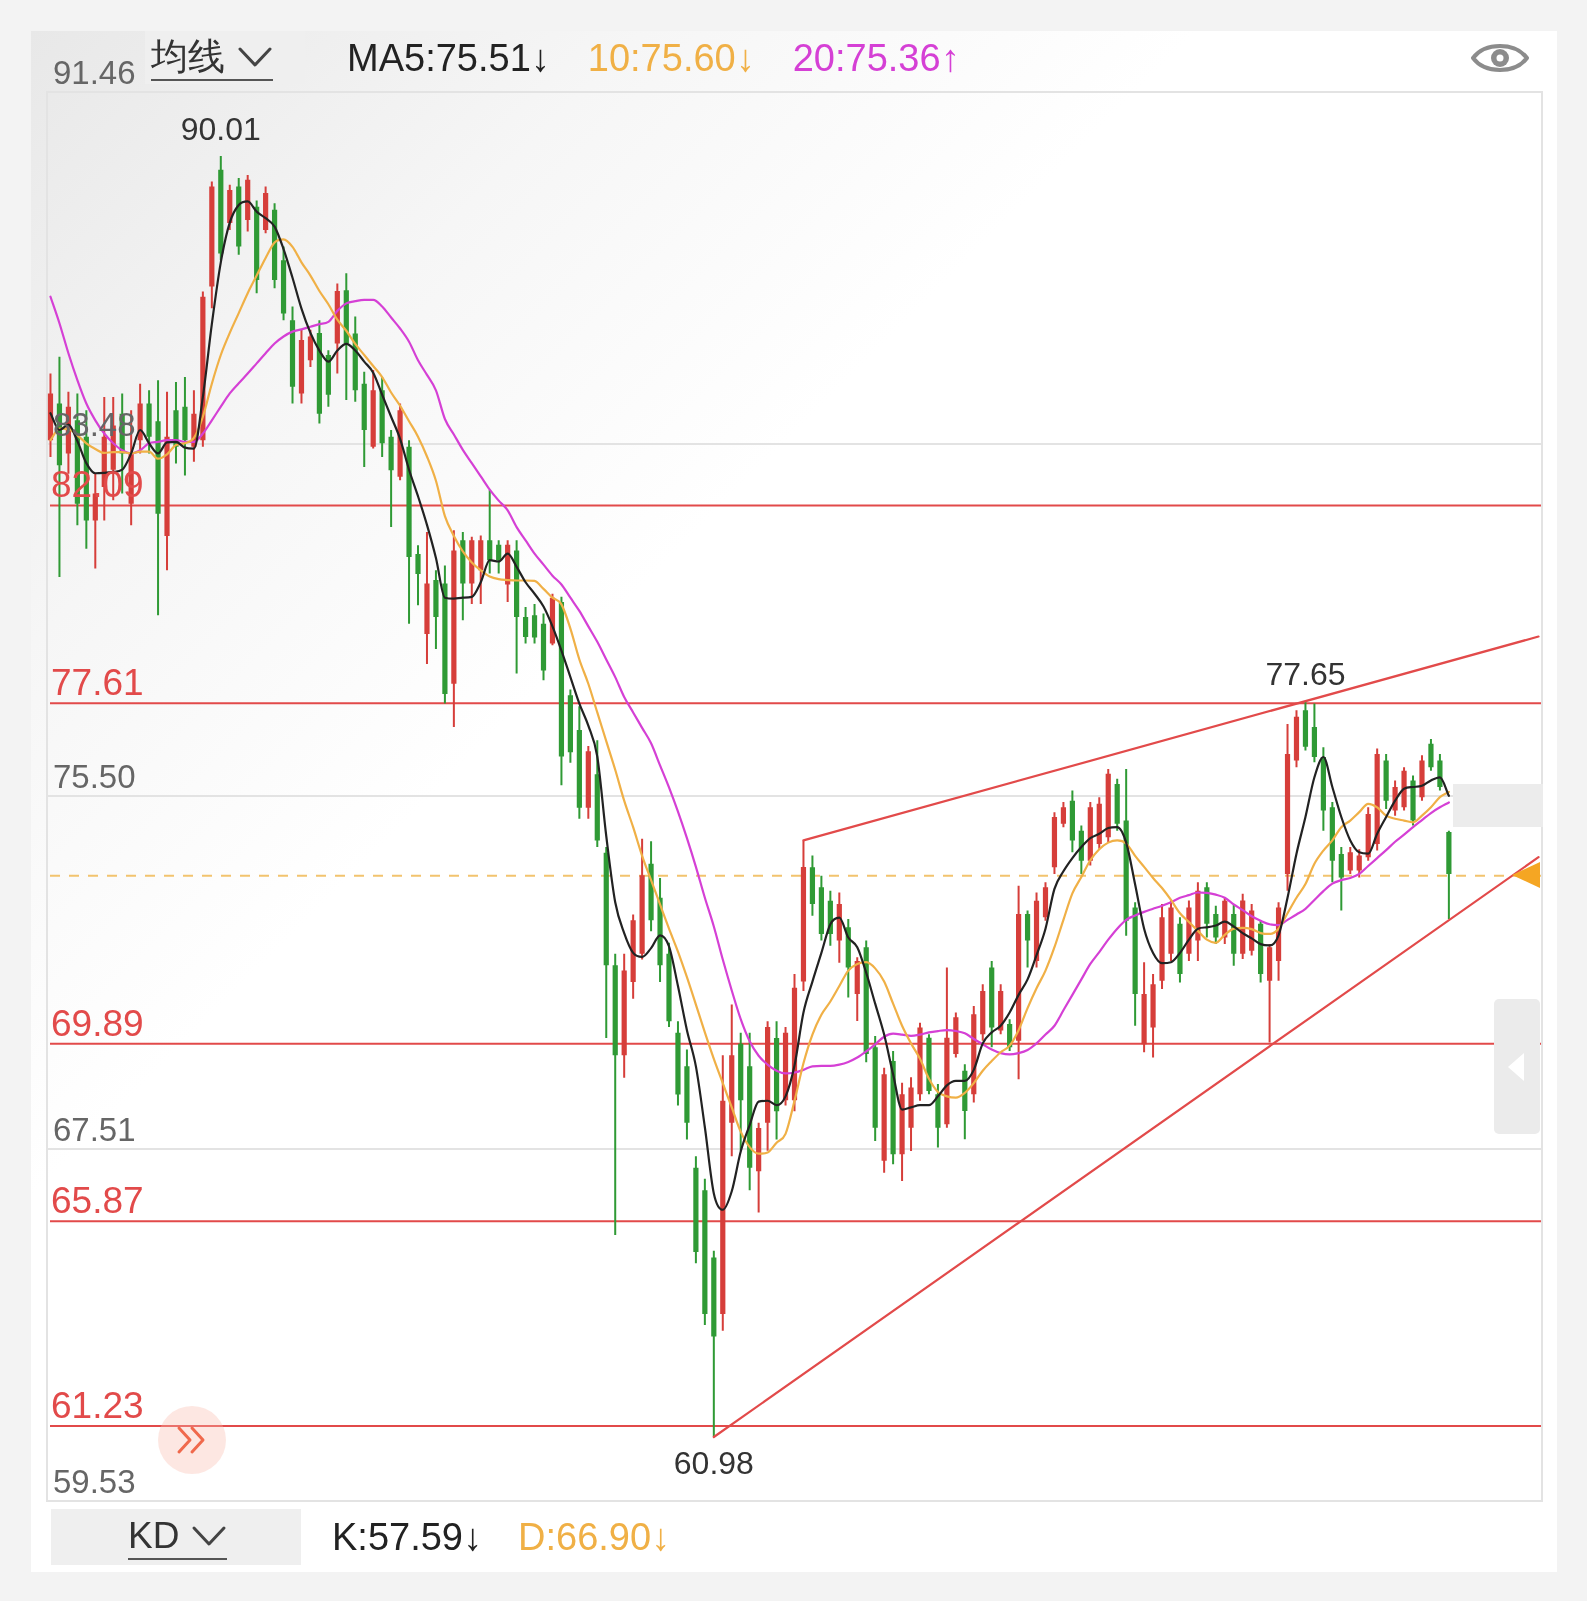 The height and width of the screenshot is (1601, 1587). What do you see at coordinates (876, 58) in the screenshot?
I see `text: 20:75.36↑` at bounding box center [876, 58].